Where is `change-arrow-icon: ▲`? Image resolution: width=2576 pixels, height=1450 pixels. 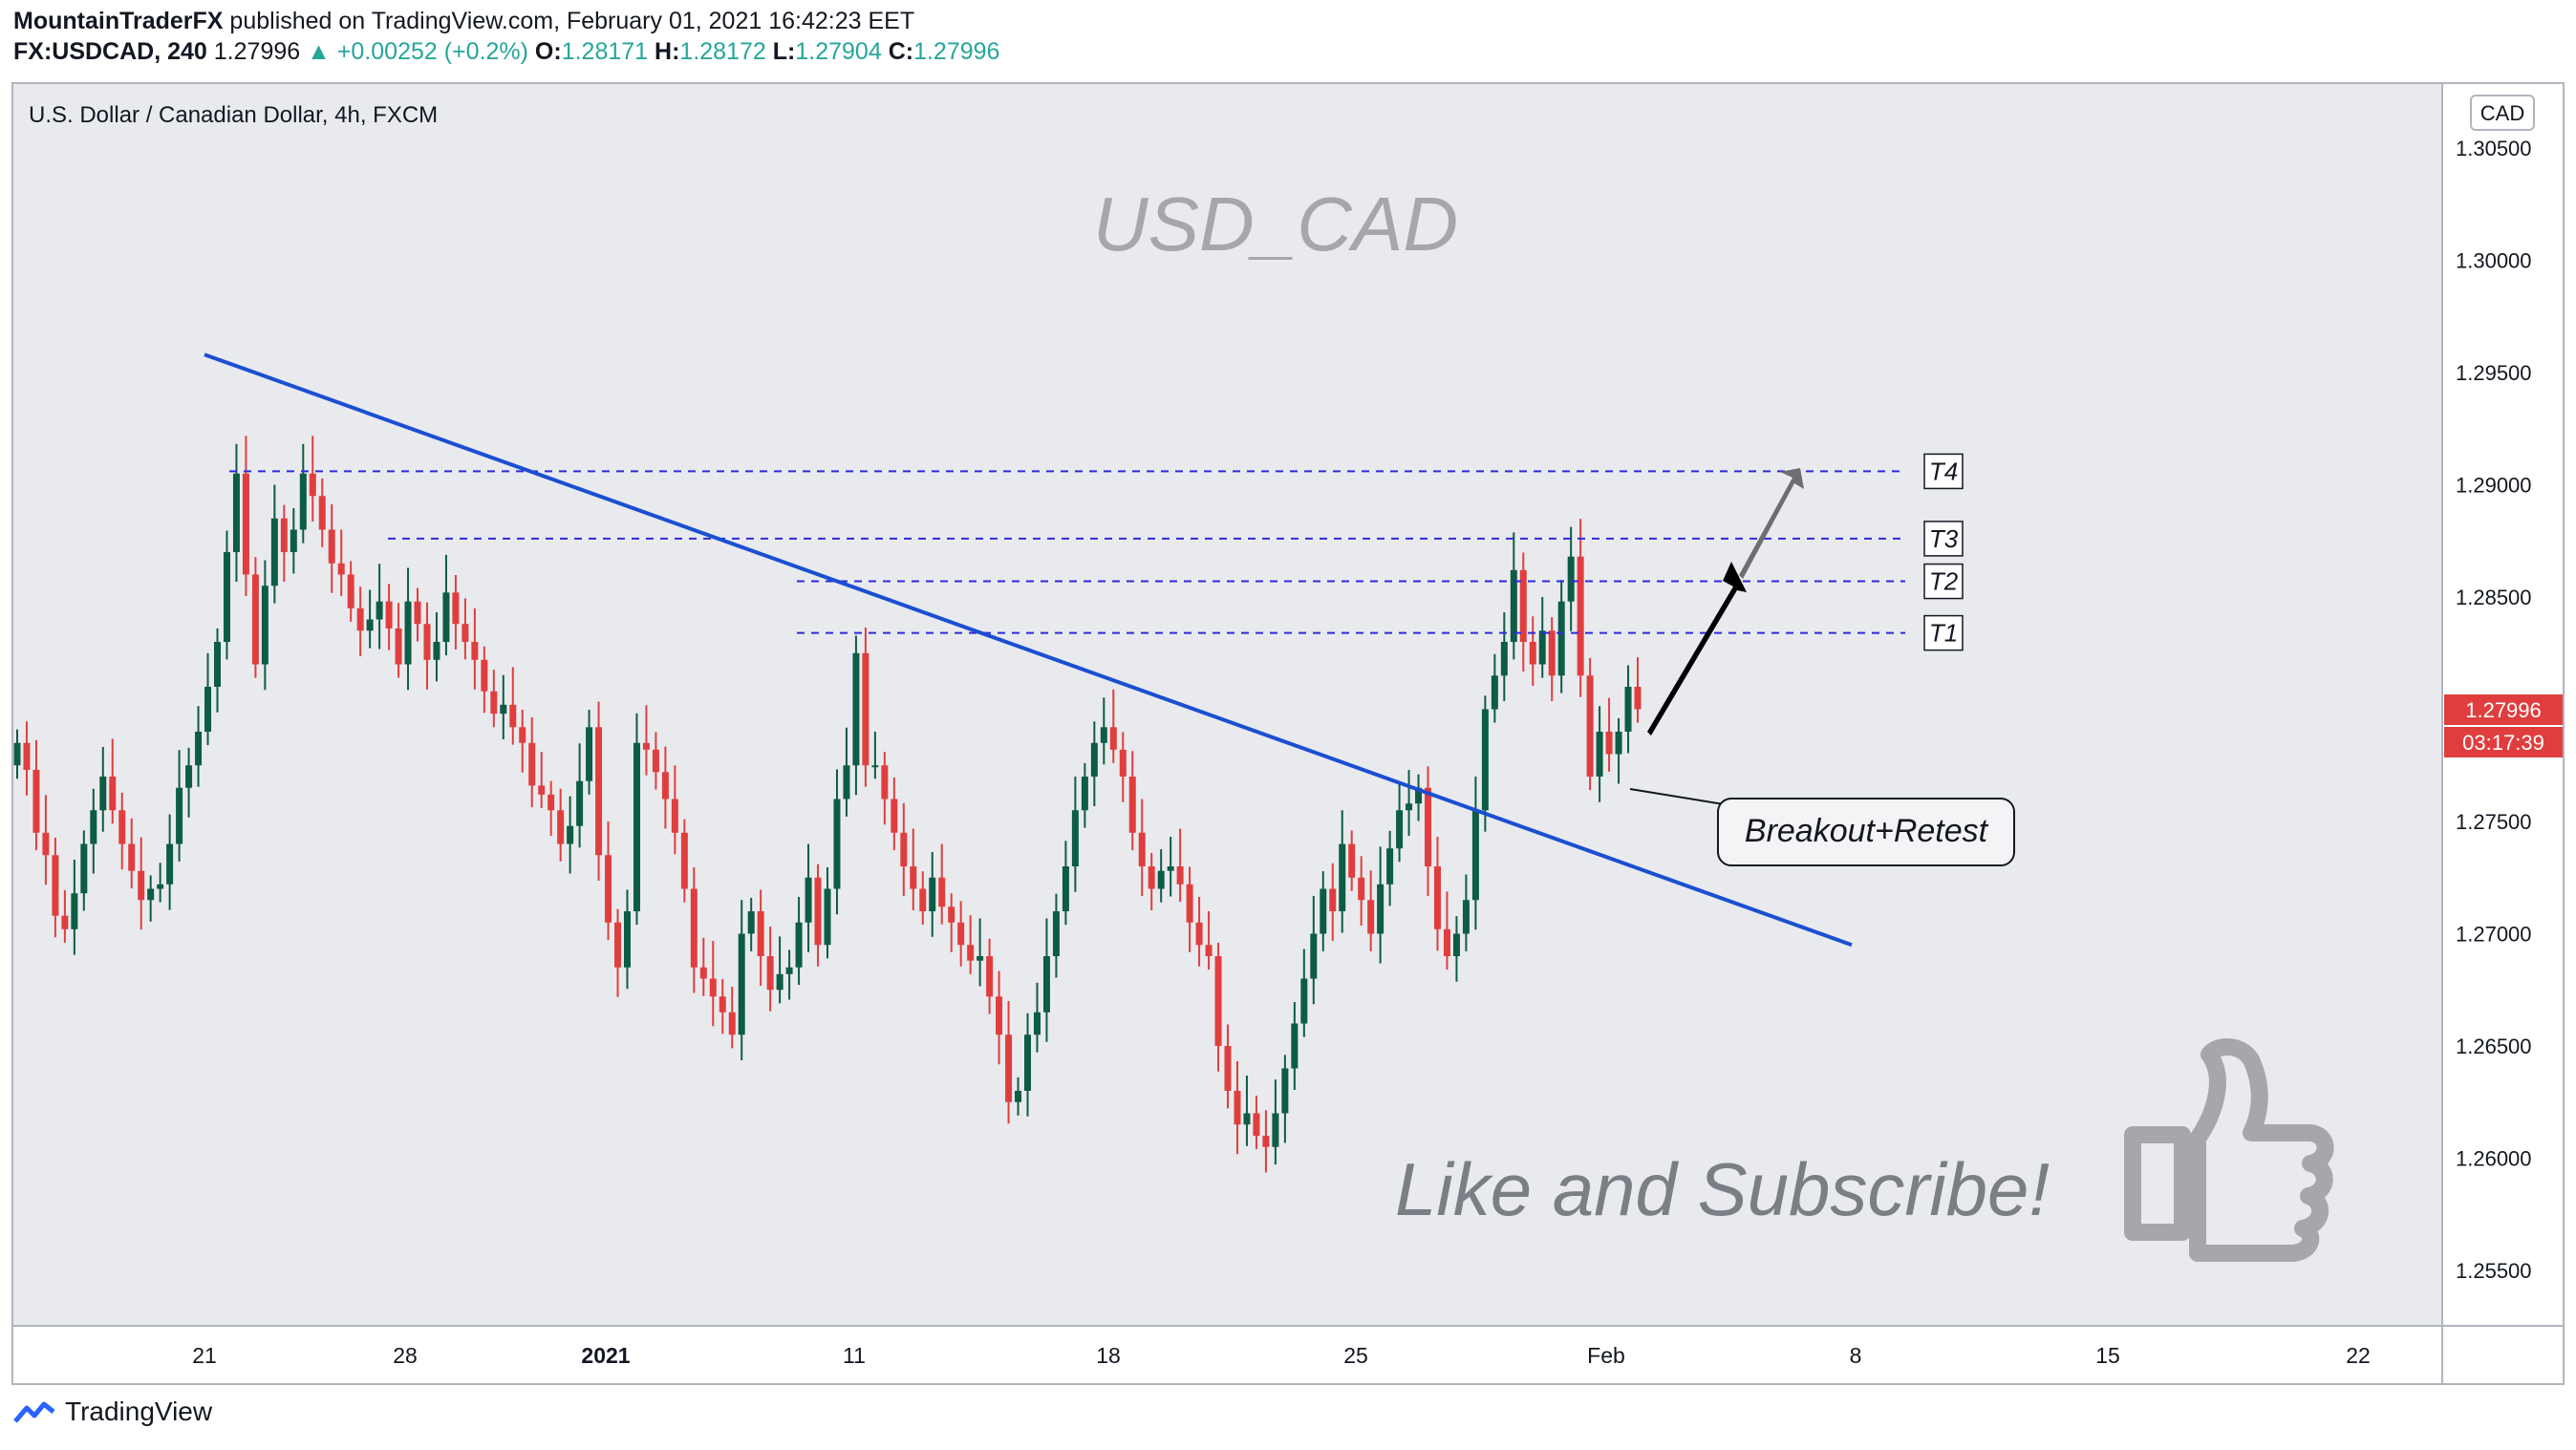 change-arrow-icon: ▲ is located at coordinates (319, 51).